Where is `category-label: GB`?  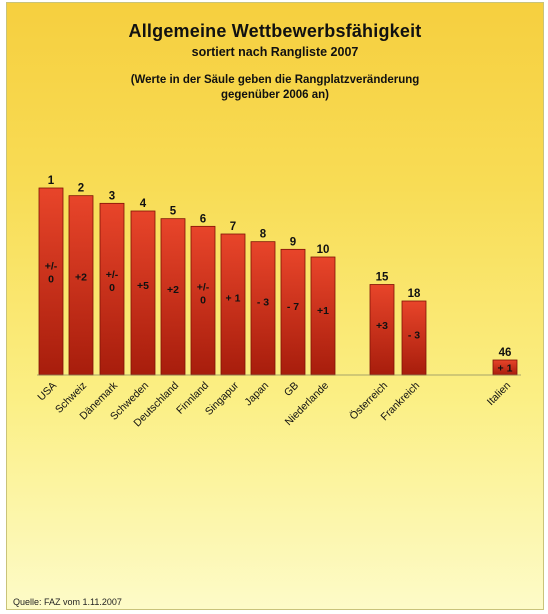
category-label: GB is located at coordinates (291, 389).